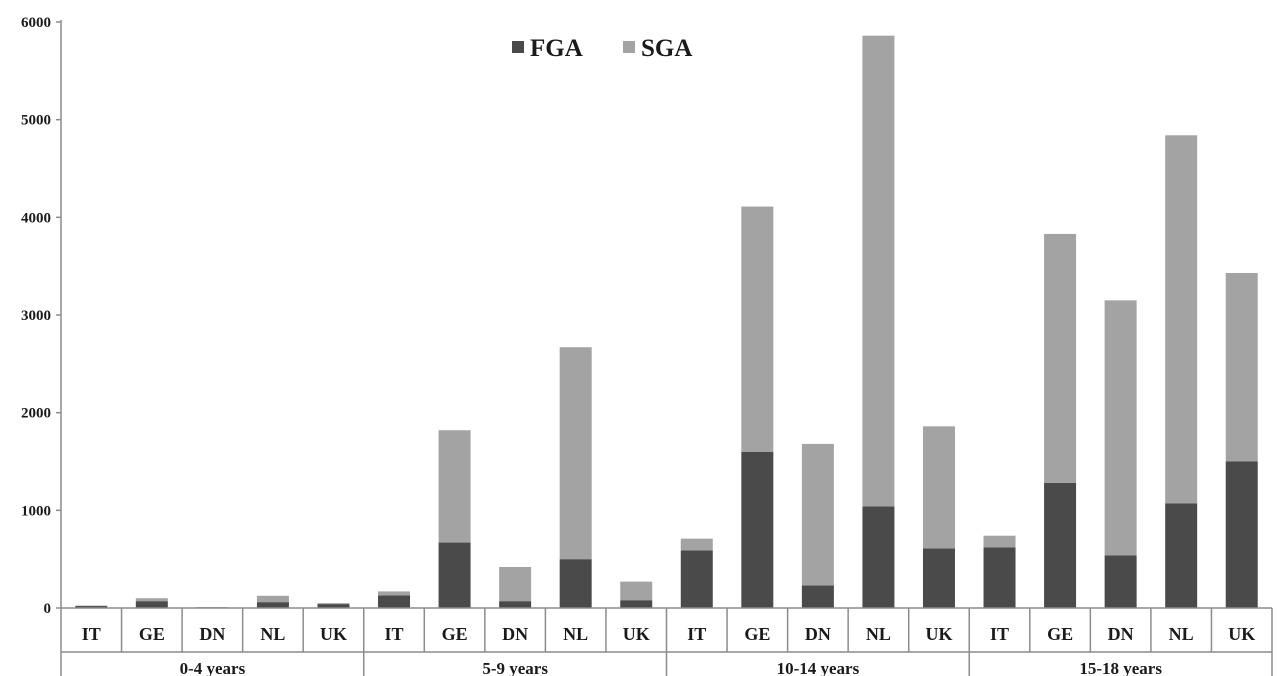  What do you see at coordinates (818, 667) in the screenshot?
I see `x-group-label: 10-14 years` at bounding box center [818, 667].